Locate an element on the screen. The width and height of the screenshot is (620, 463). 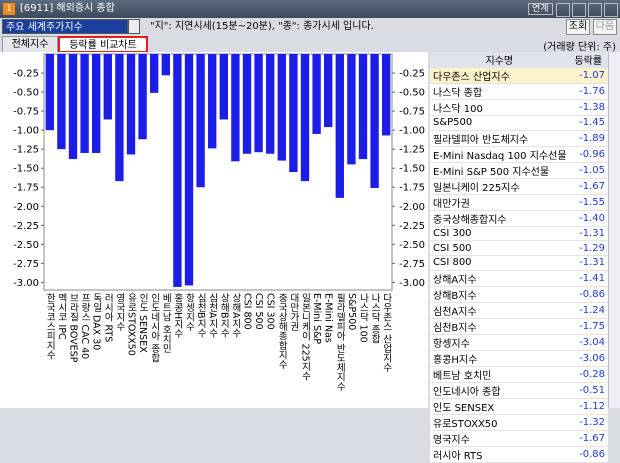
index-name: CSI 300 is located at coordinates (499, 234).